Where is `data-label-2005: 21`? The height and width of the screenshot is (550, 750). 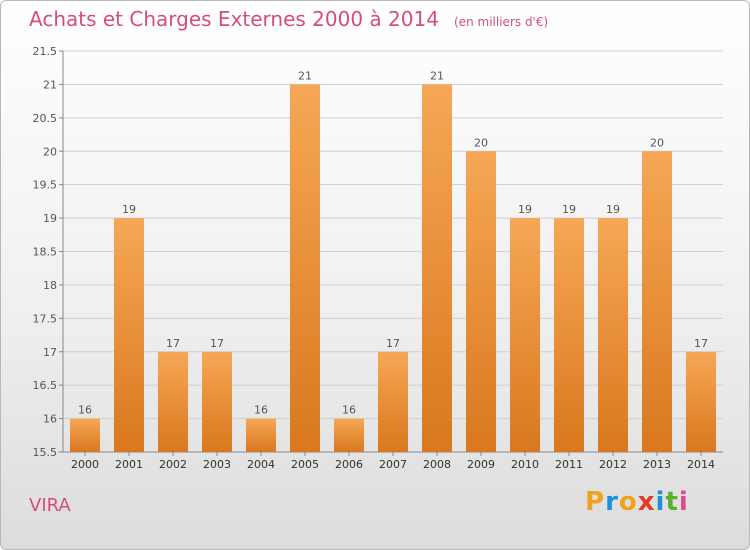
data-label-2005: 21 is located at coordinates (305, 75).